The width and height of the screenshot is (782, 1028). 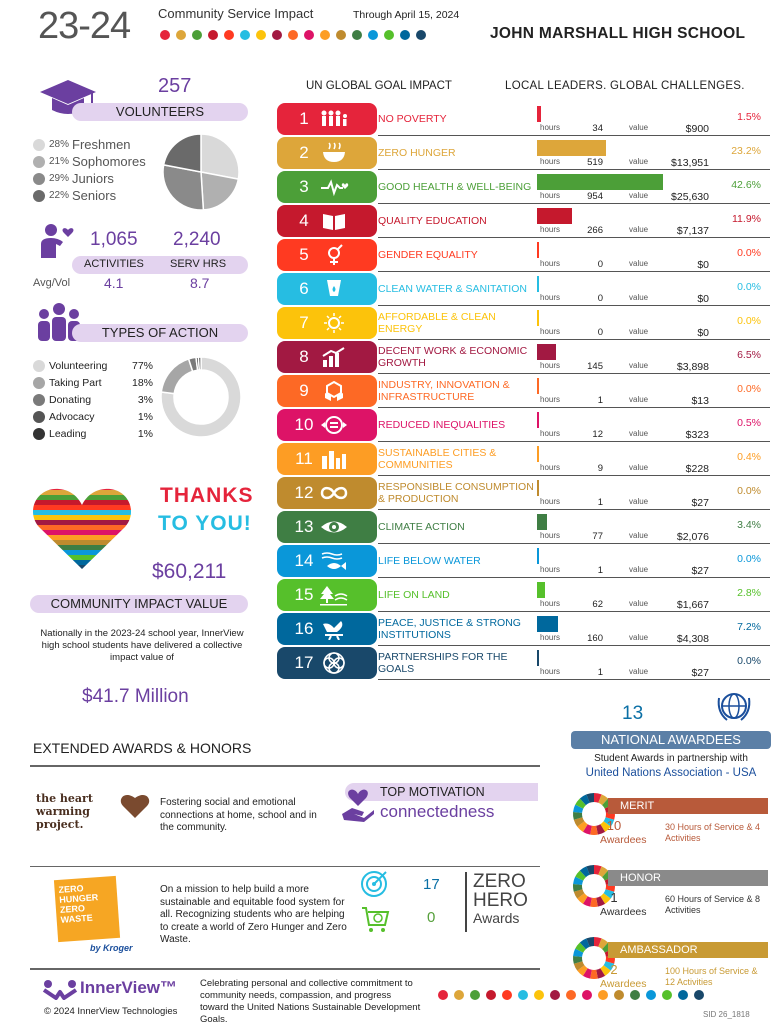 What do you see at coordinates (671, 758) in the screenshot?
I see `national-partner-text: Student Awards in partnership with` at bounding box center [671, 758].